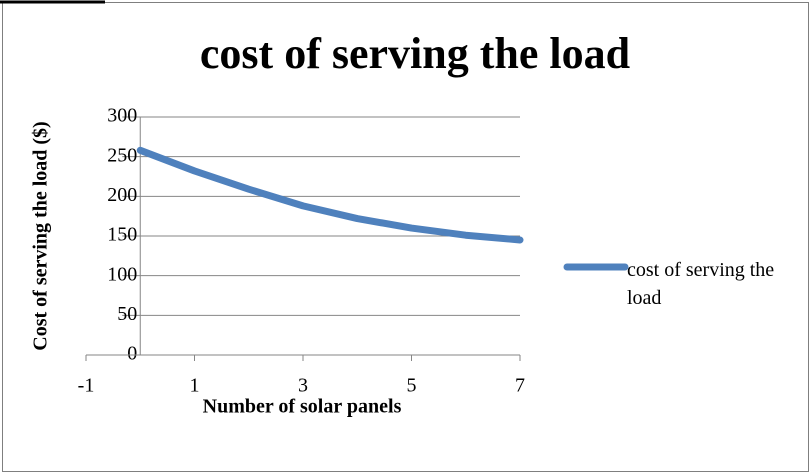 The height and width of the screenshot is (475, 812). Describe the element at coordinates (127, 314) in the screenshot. I see `y-tick-label: 50` at that location.